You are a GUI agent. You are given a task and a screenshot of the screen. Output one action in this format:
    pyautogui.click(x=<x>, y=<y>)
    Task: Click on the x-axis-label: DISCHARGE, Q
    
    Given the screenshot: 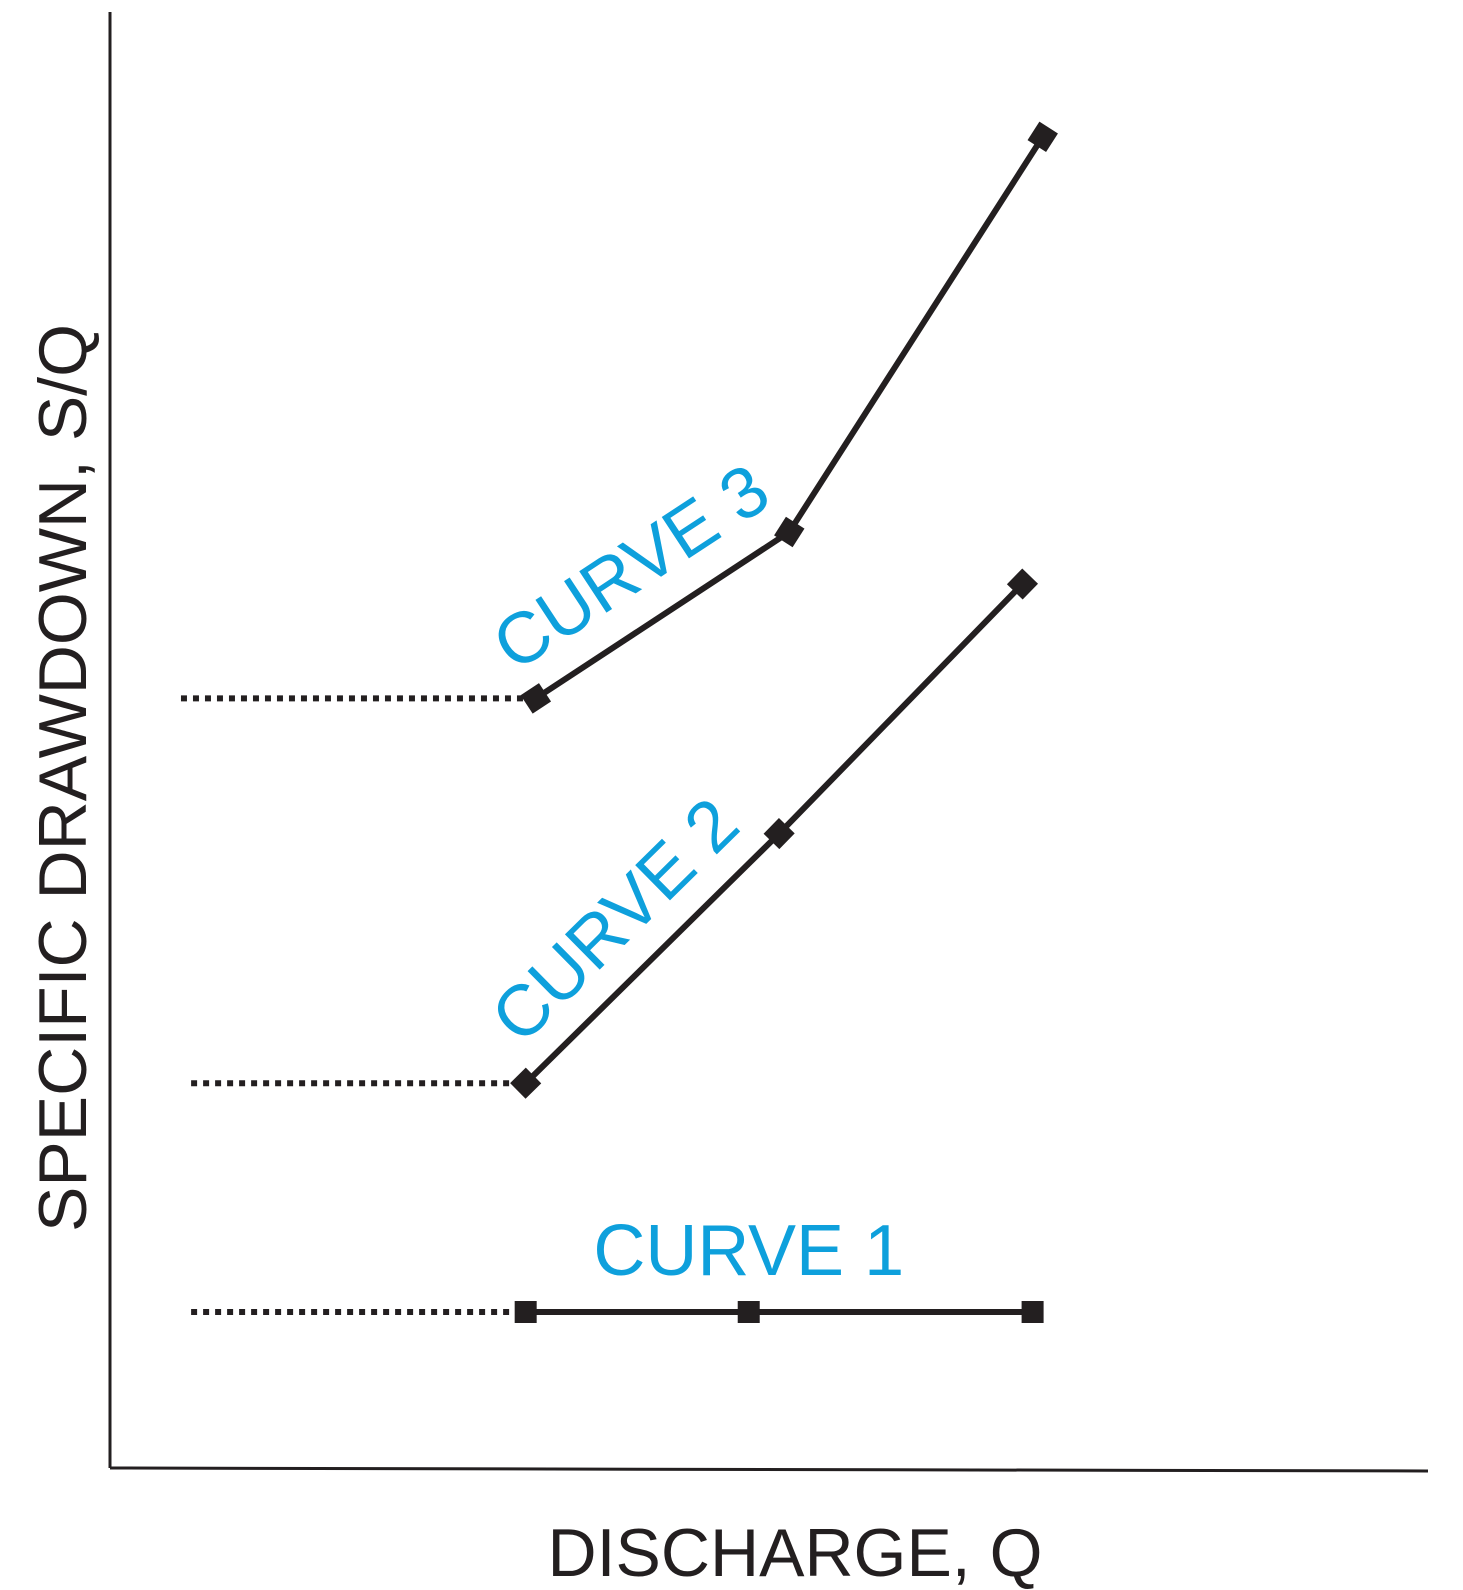 What is the action you would take?
    pyautogui.click(x=795, y=1552)
    